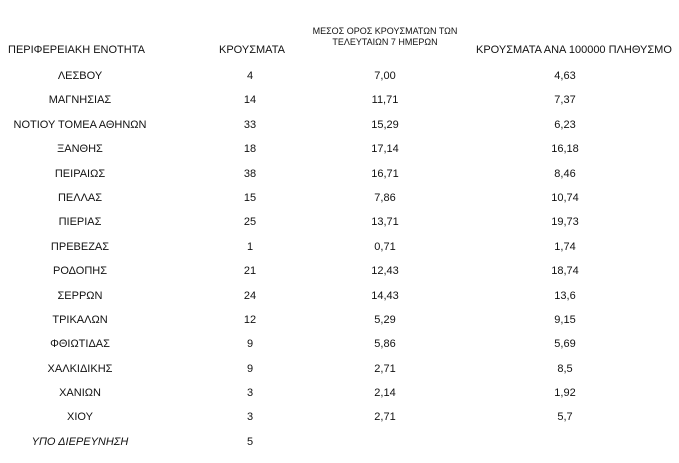 The height and width of the screenshot is (463, 679). I want to click on cases-cell: 1, so click(250, 246).